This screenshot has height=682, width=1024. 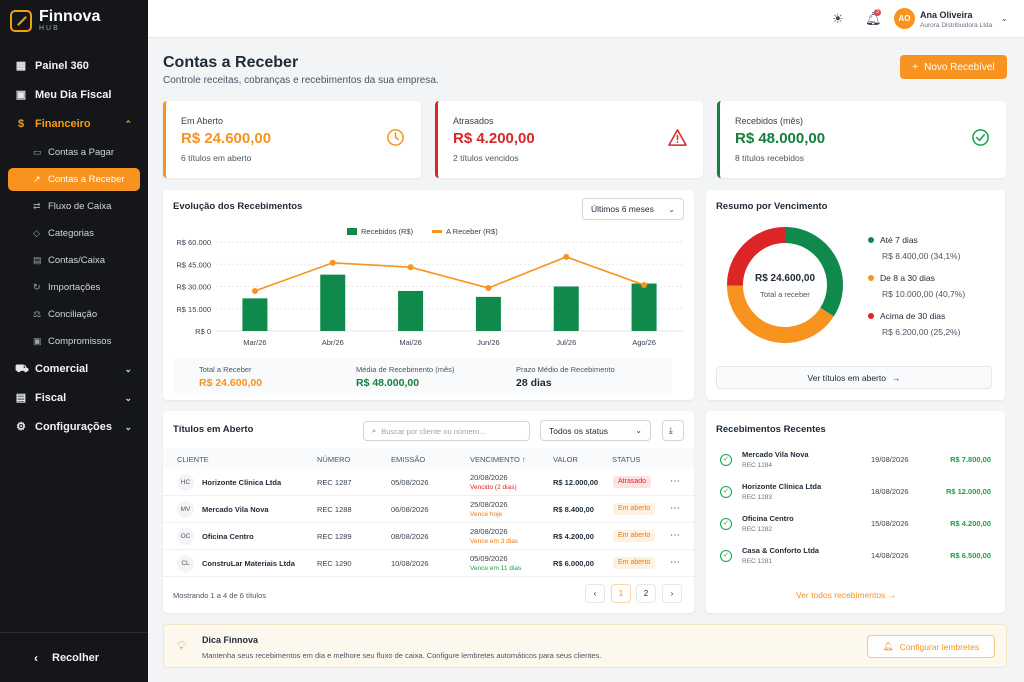 I want to click on kpi-value: R$ 24.600,00, so click(x=226, y=138).